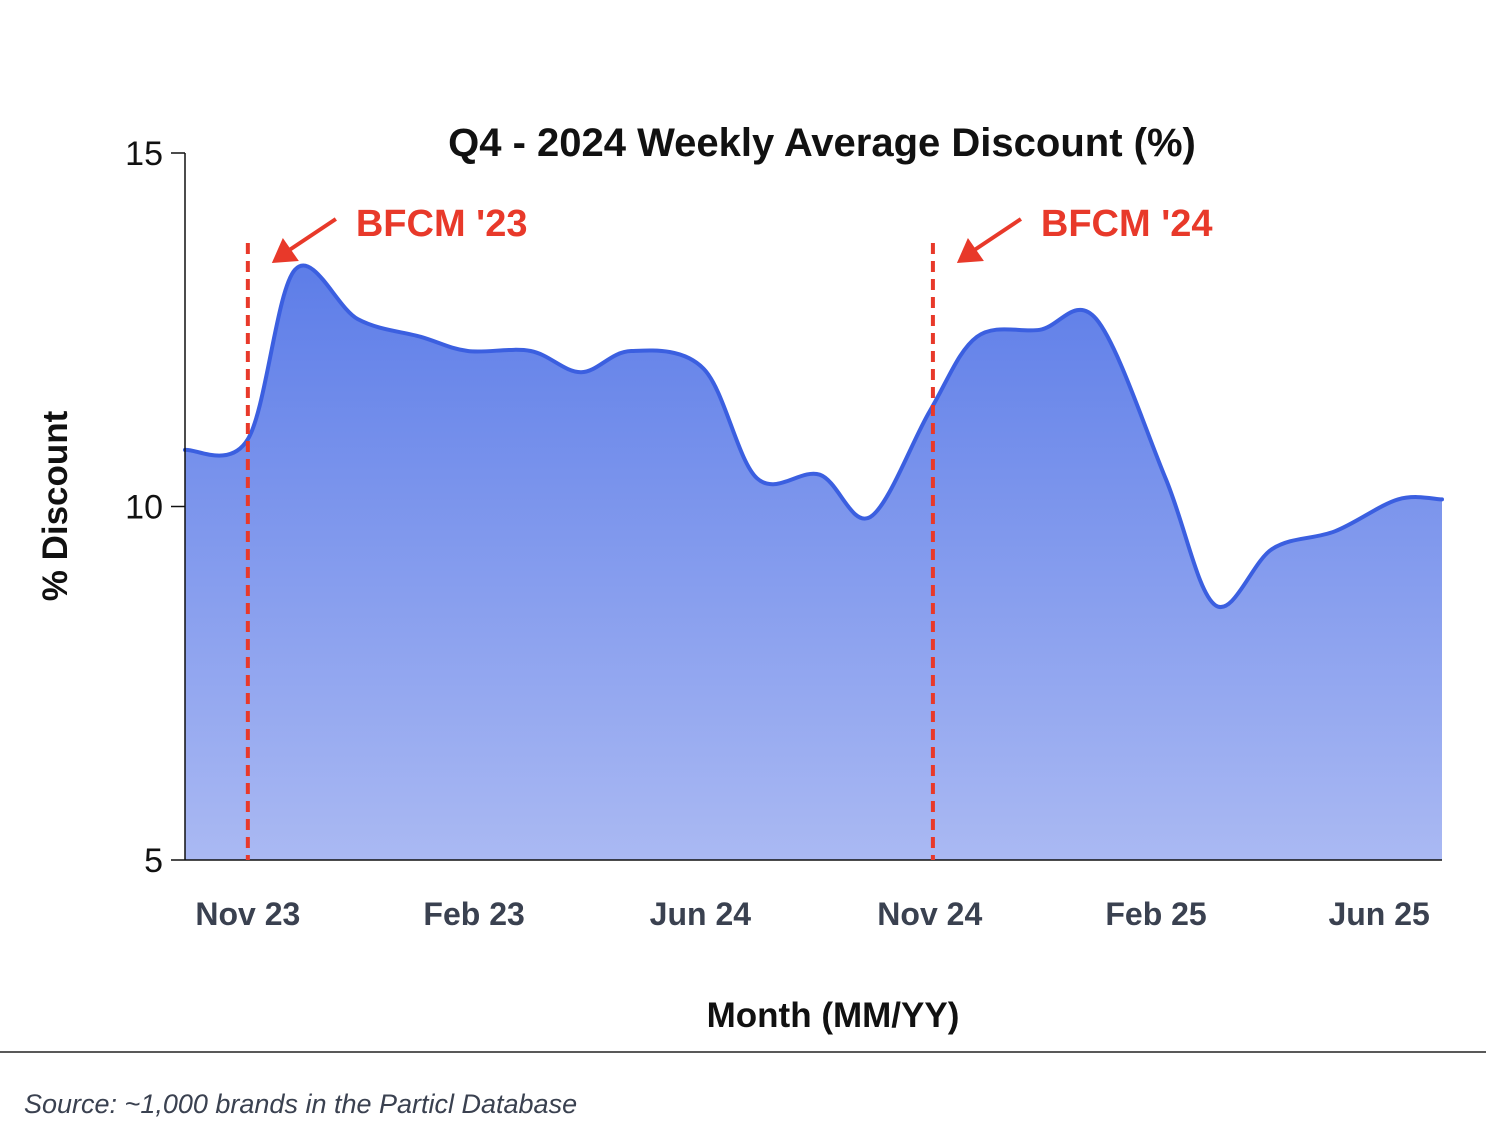 The width and height of the screenshot is (1486, 1128). I want to click on x-tick-label: Jun 25, so click(1378, 914).